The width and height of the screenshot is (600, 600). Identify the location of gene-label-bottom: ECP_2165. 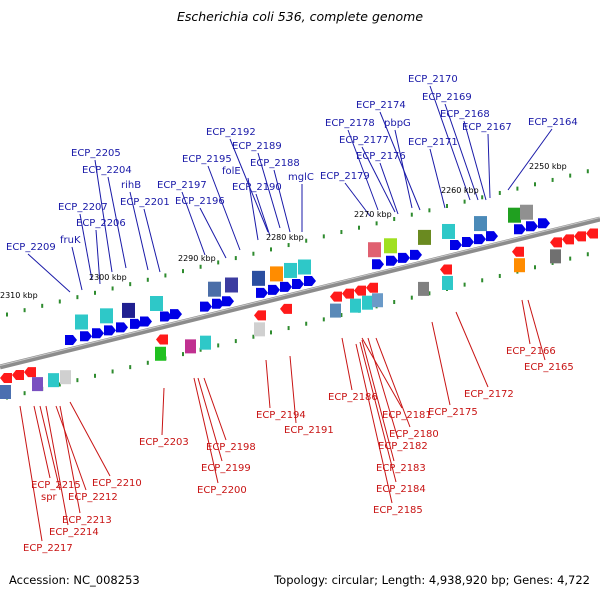
(549, 367).